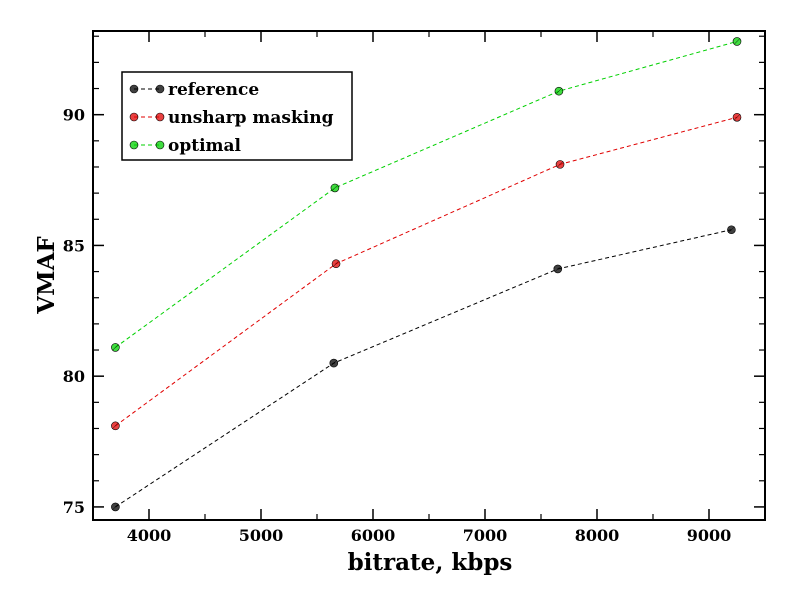  What do you see at coordinates (74, 115) in the screenshot?
I see `y-tick-label: 90` at bounding box center [74, 115].